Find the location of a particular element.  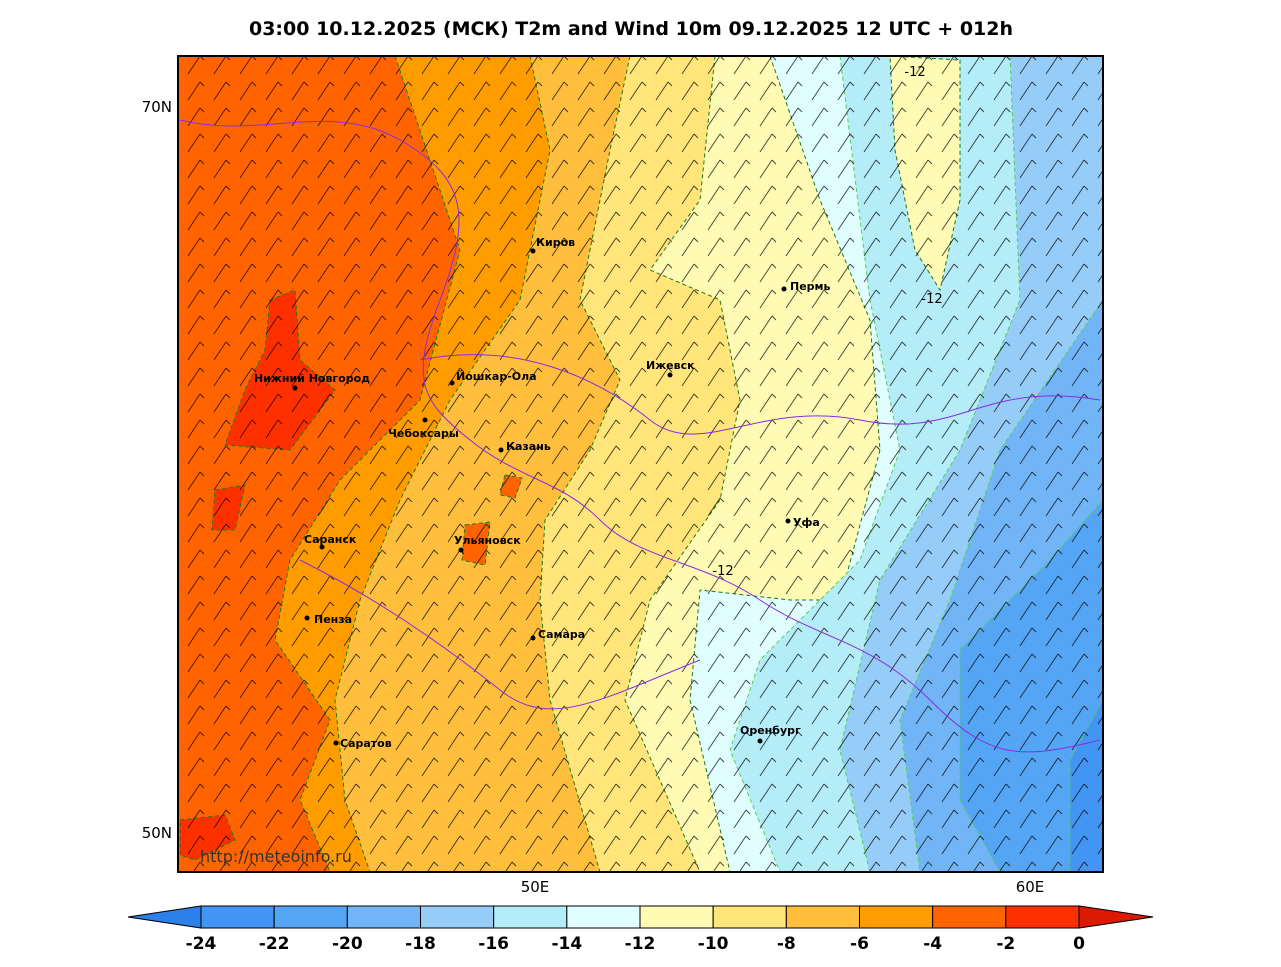

lat-label: 50N is located at coordinates (157, 833).